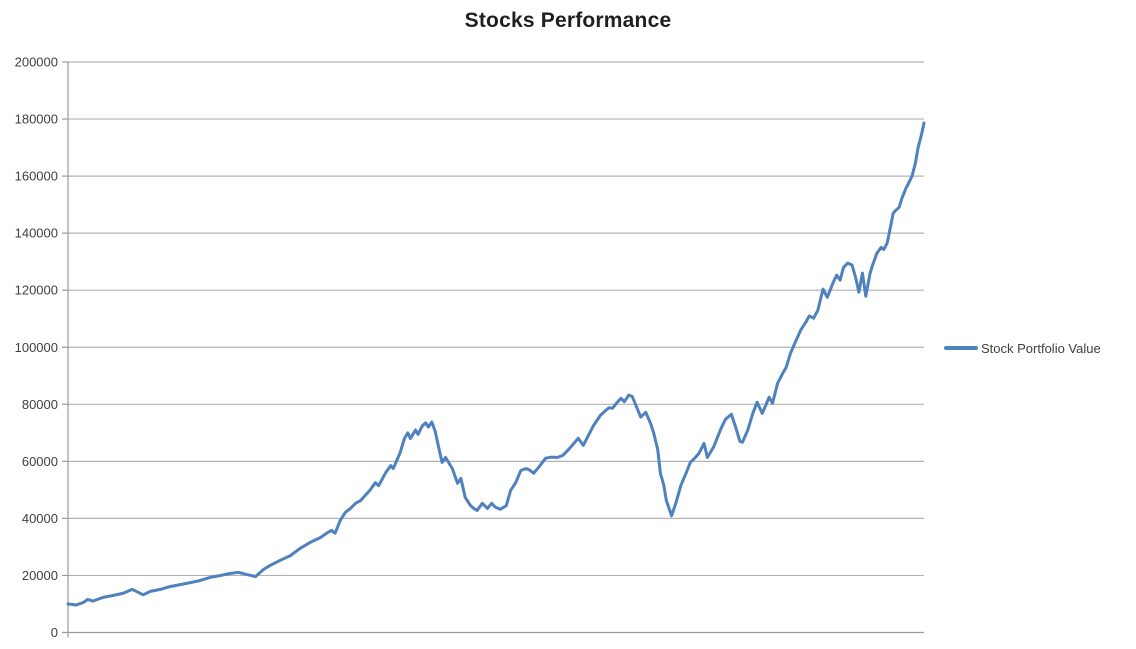  I want to click on y-axis-label: 20000, so click(40, 575).